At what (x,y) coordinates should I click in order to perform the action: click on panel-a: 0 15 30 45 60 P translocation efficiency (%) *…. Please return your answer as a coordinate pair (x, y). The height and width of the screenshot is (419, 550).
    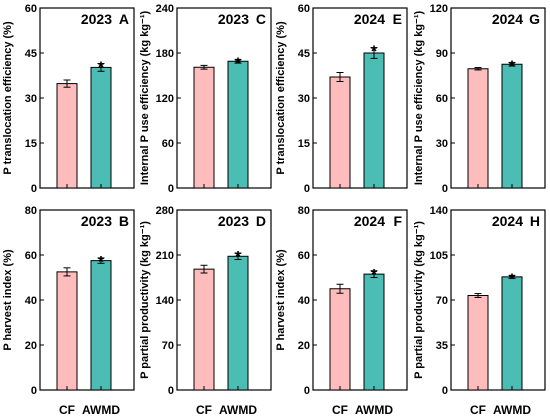
    Looking at the image, I should click on (68, 99).